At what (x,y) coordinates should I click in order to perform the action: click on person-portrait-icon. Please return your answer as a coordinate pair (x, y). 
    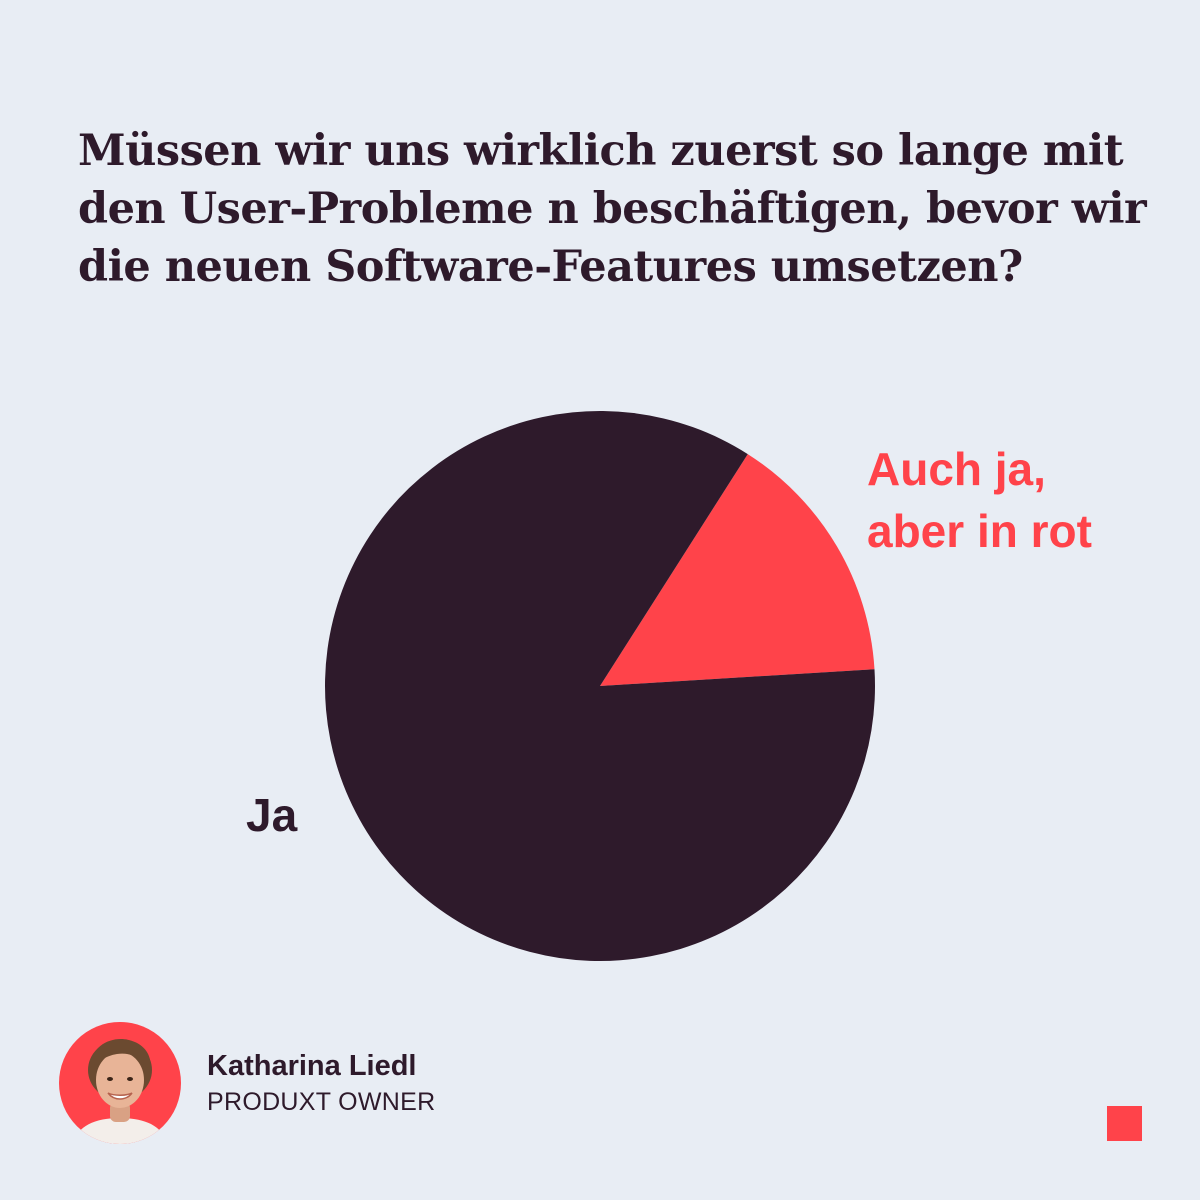
    Looking at the image, I should click on (120, 1091).